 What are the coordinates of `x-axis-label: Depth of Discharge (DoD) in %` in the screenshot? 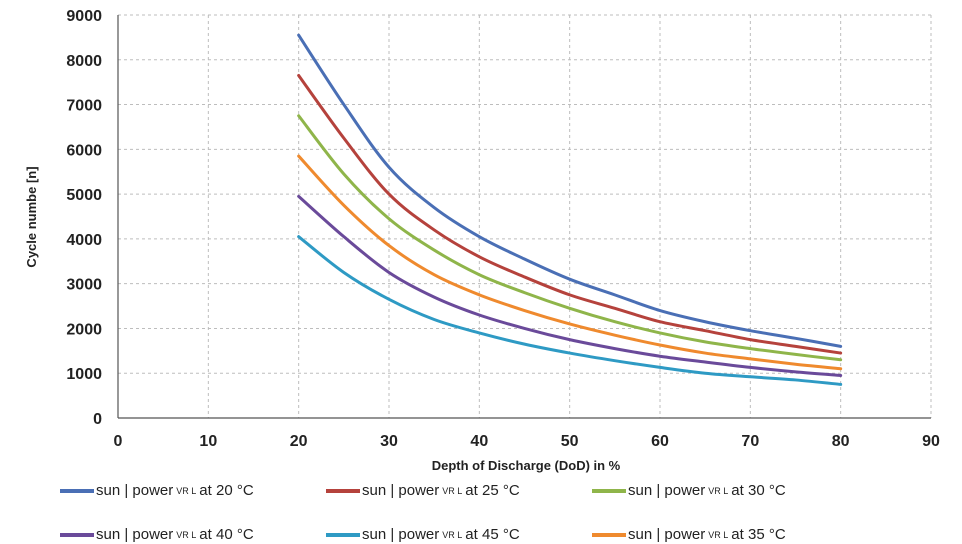 It's located at (526, 465).